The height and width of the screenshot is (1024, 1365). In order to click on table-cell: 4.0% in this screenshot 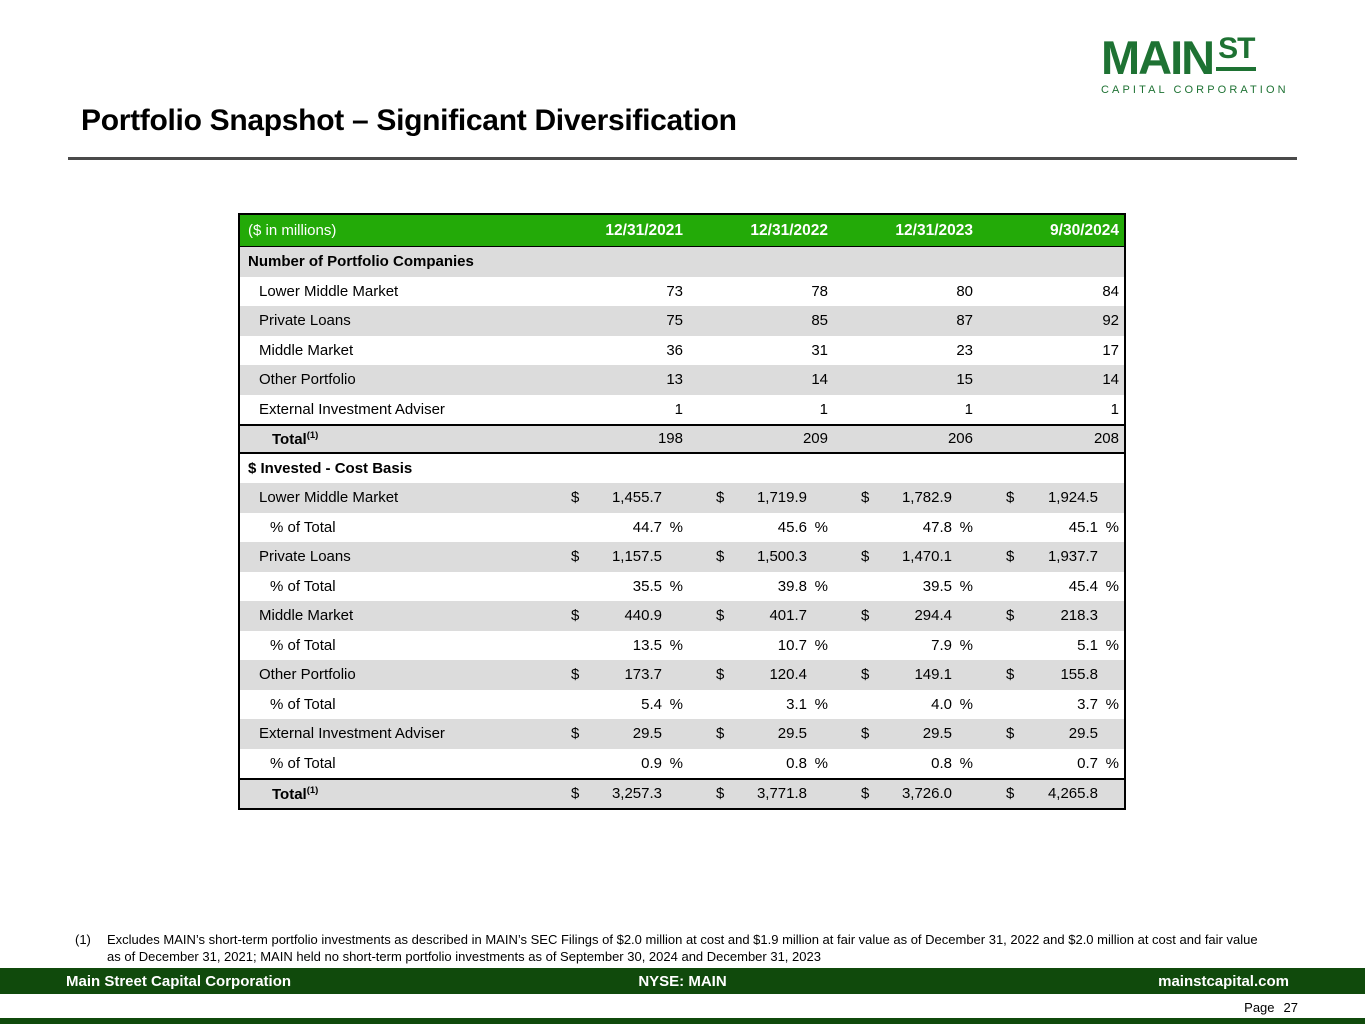, I will do `click(905, 705)`.